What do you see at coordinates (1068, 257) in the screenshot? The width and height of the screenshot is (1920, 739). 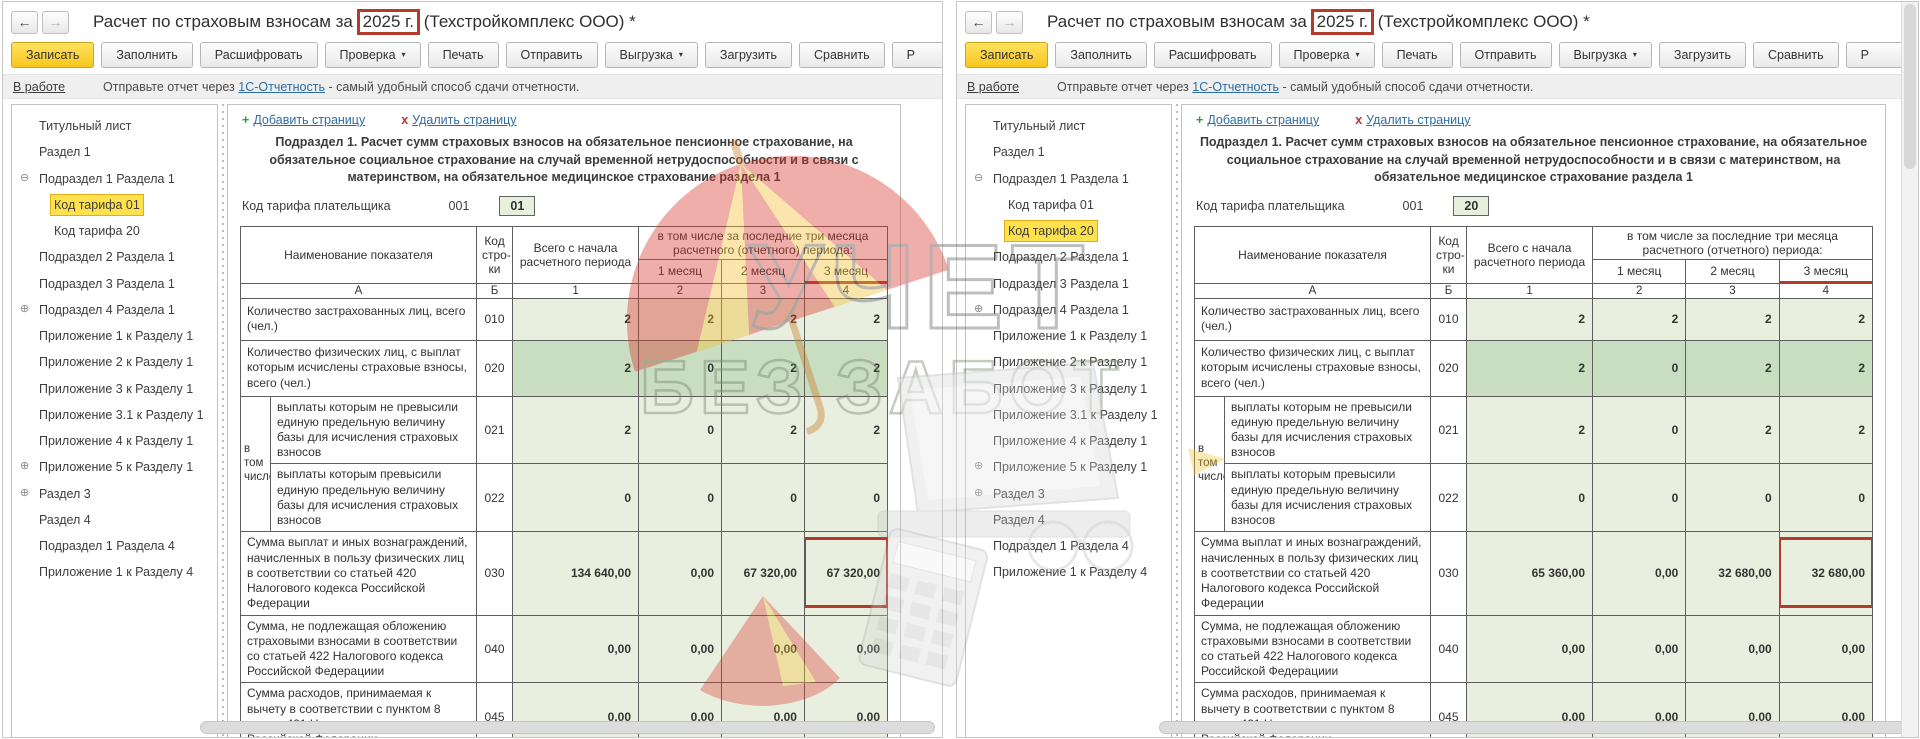 I see `sidebar-item: Подраздел 2 Раздела 1` at bounding box center [1068, 257].